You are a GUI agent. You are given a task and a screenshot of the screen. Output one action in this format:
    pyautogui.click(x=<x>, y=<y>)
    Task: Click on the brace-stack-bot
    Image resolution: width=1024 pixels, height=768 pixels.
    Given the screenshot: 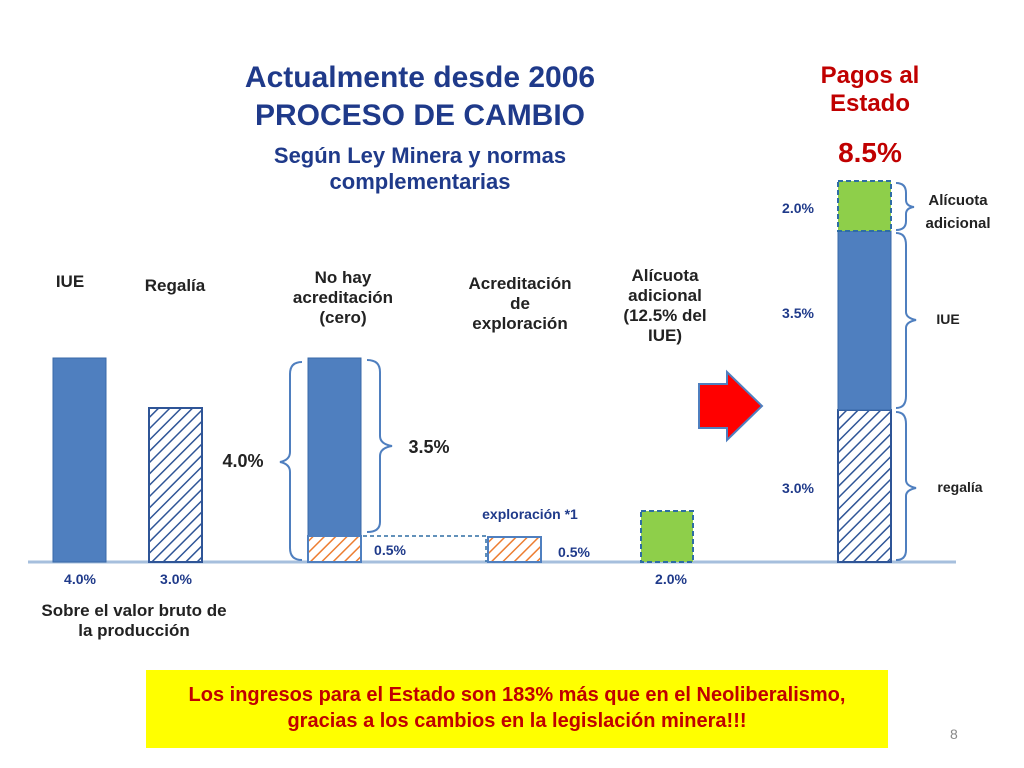 What is the action you would take?
    pyautogui.click(x=906, y=486)
    